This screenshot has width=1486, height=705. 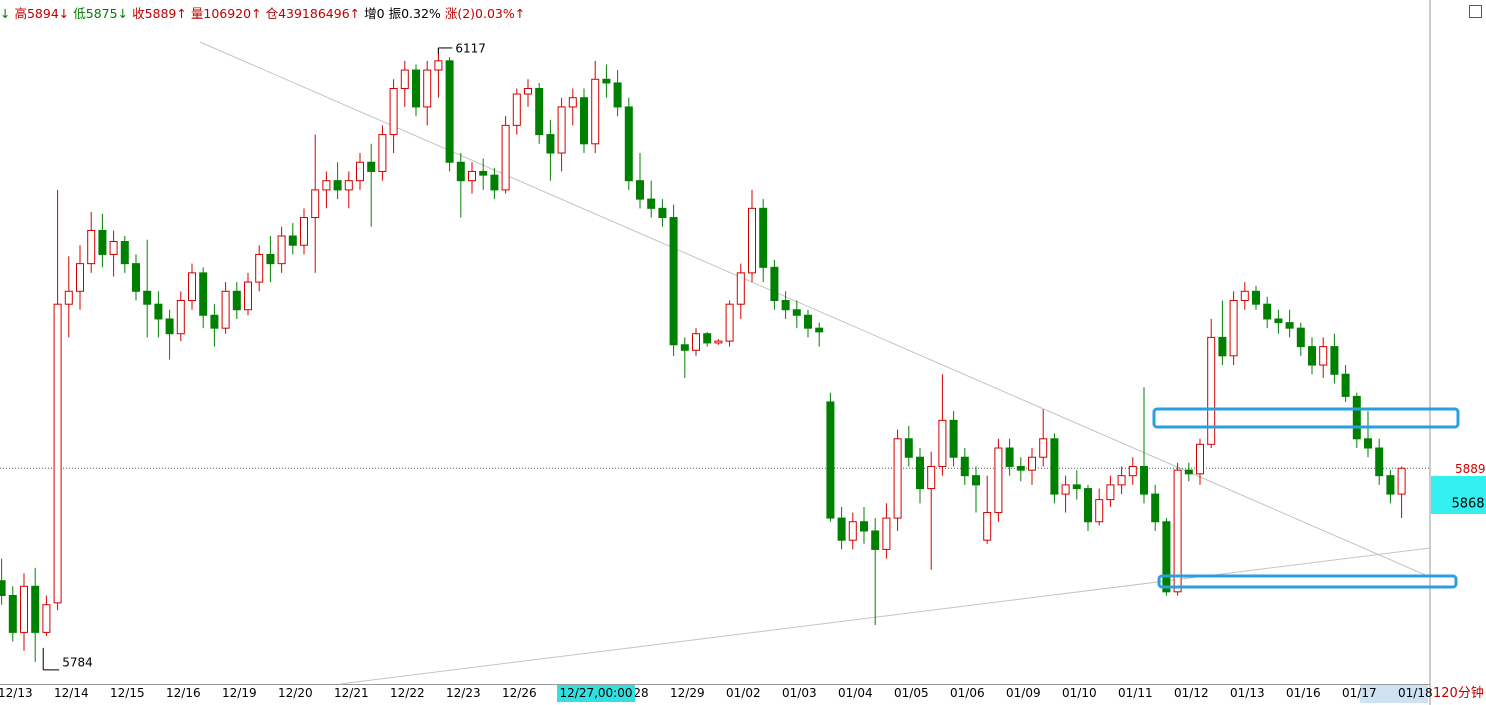 What do you see at coordinates (911, 693) in the screenshot?
I see `x-tick-label: 01/05` at bounding box center [911, 693].